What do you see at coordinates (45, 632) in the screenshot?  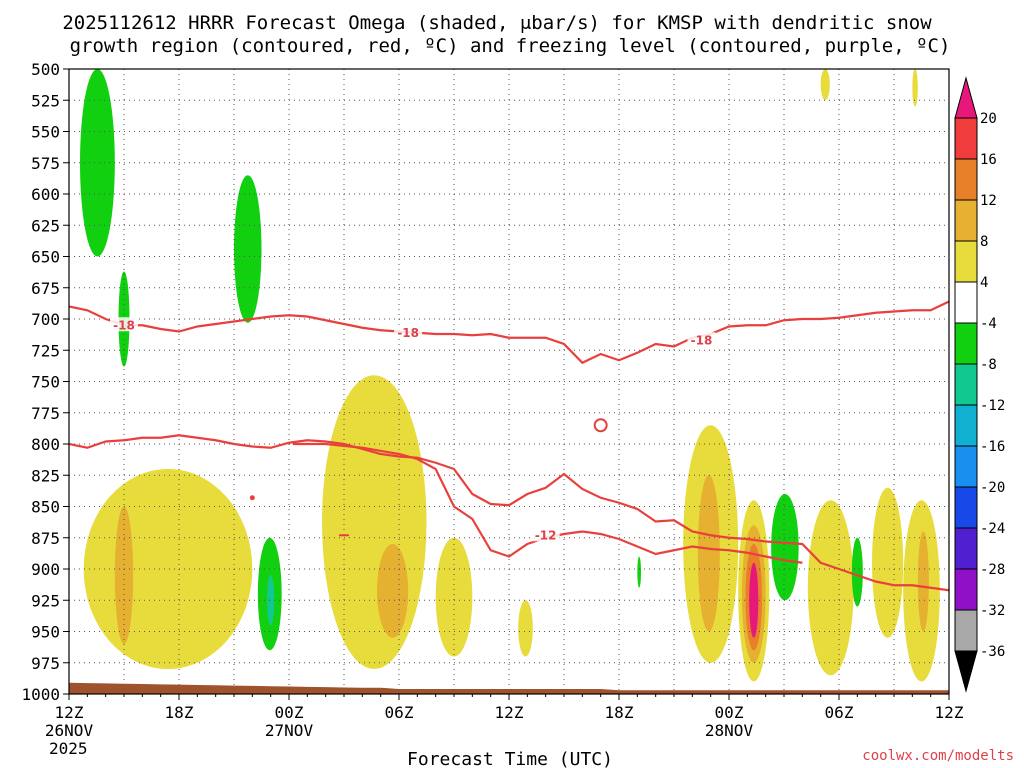 I see `y-tick-label-950: 950` at bounding box center [45, 632].